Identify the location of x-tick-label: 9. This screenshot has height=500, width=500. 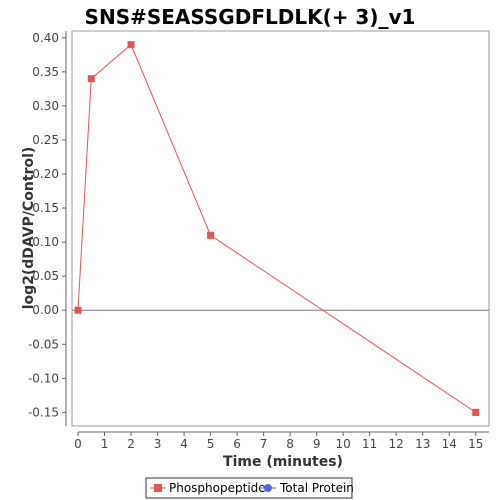
(317, 444).